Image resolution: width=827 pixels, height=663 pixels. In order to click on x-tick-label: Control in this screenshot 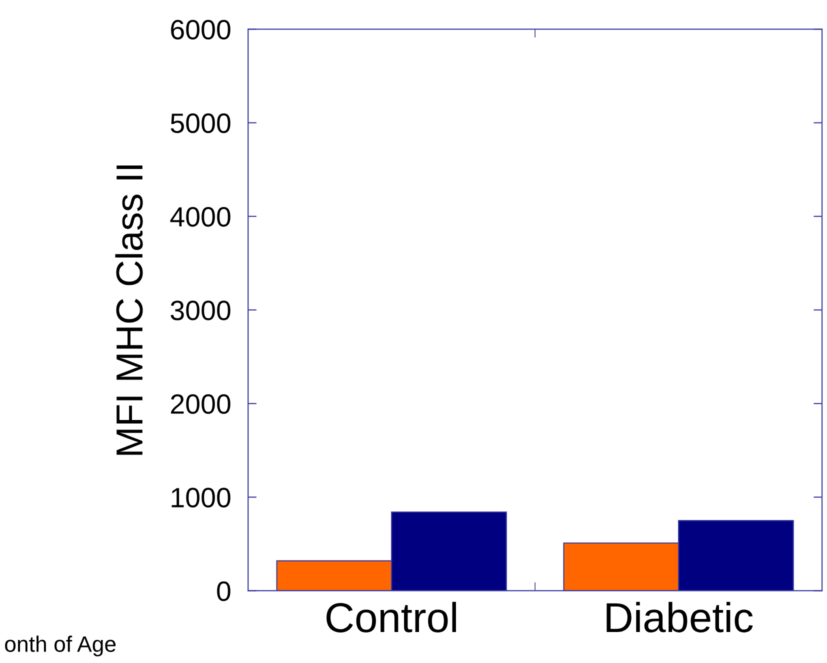, I will do `click(391, 617)`.